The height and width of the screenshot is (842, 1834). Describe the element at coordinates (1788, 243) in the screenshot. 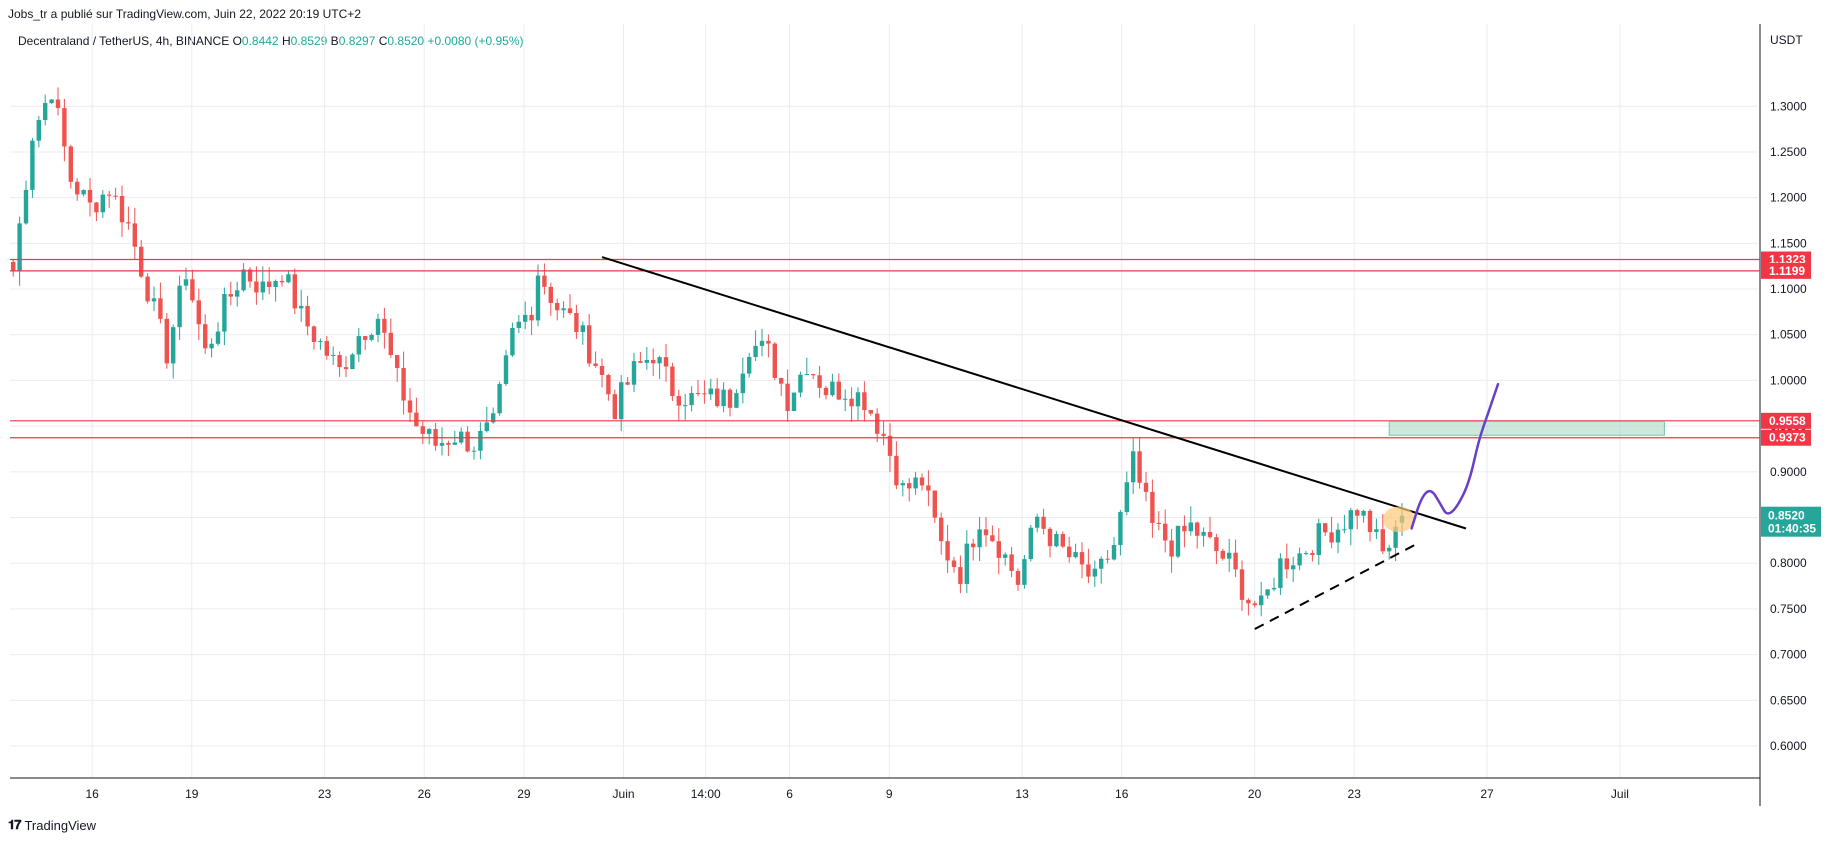

I see `y-tick-label: 1.1500` at that location.